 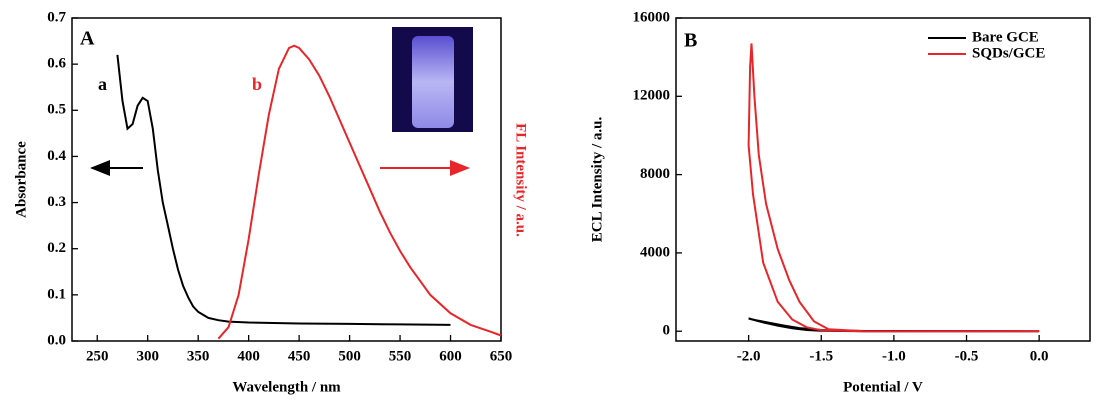 I want to click on x-tick-label: 400, so click(x=248, y=356).